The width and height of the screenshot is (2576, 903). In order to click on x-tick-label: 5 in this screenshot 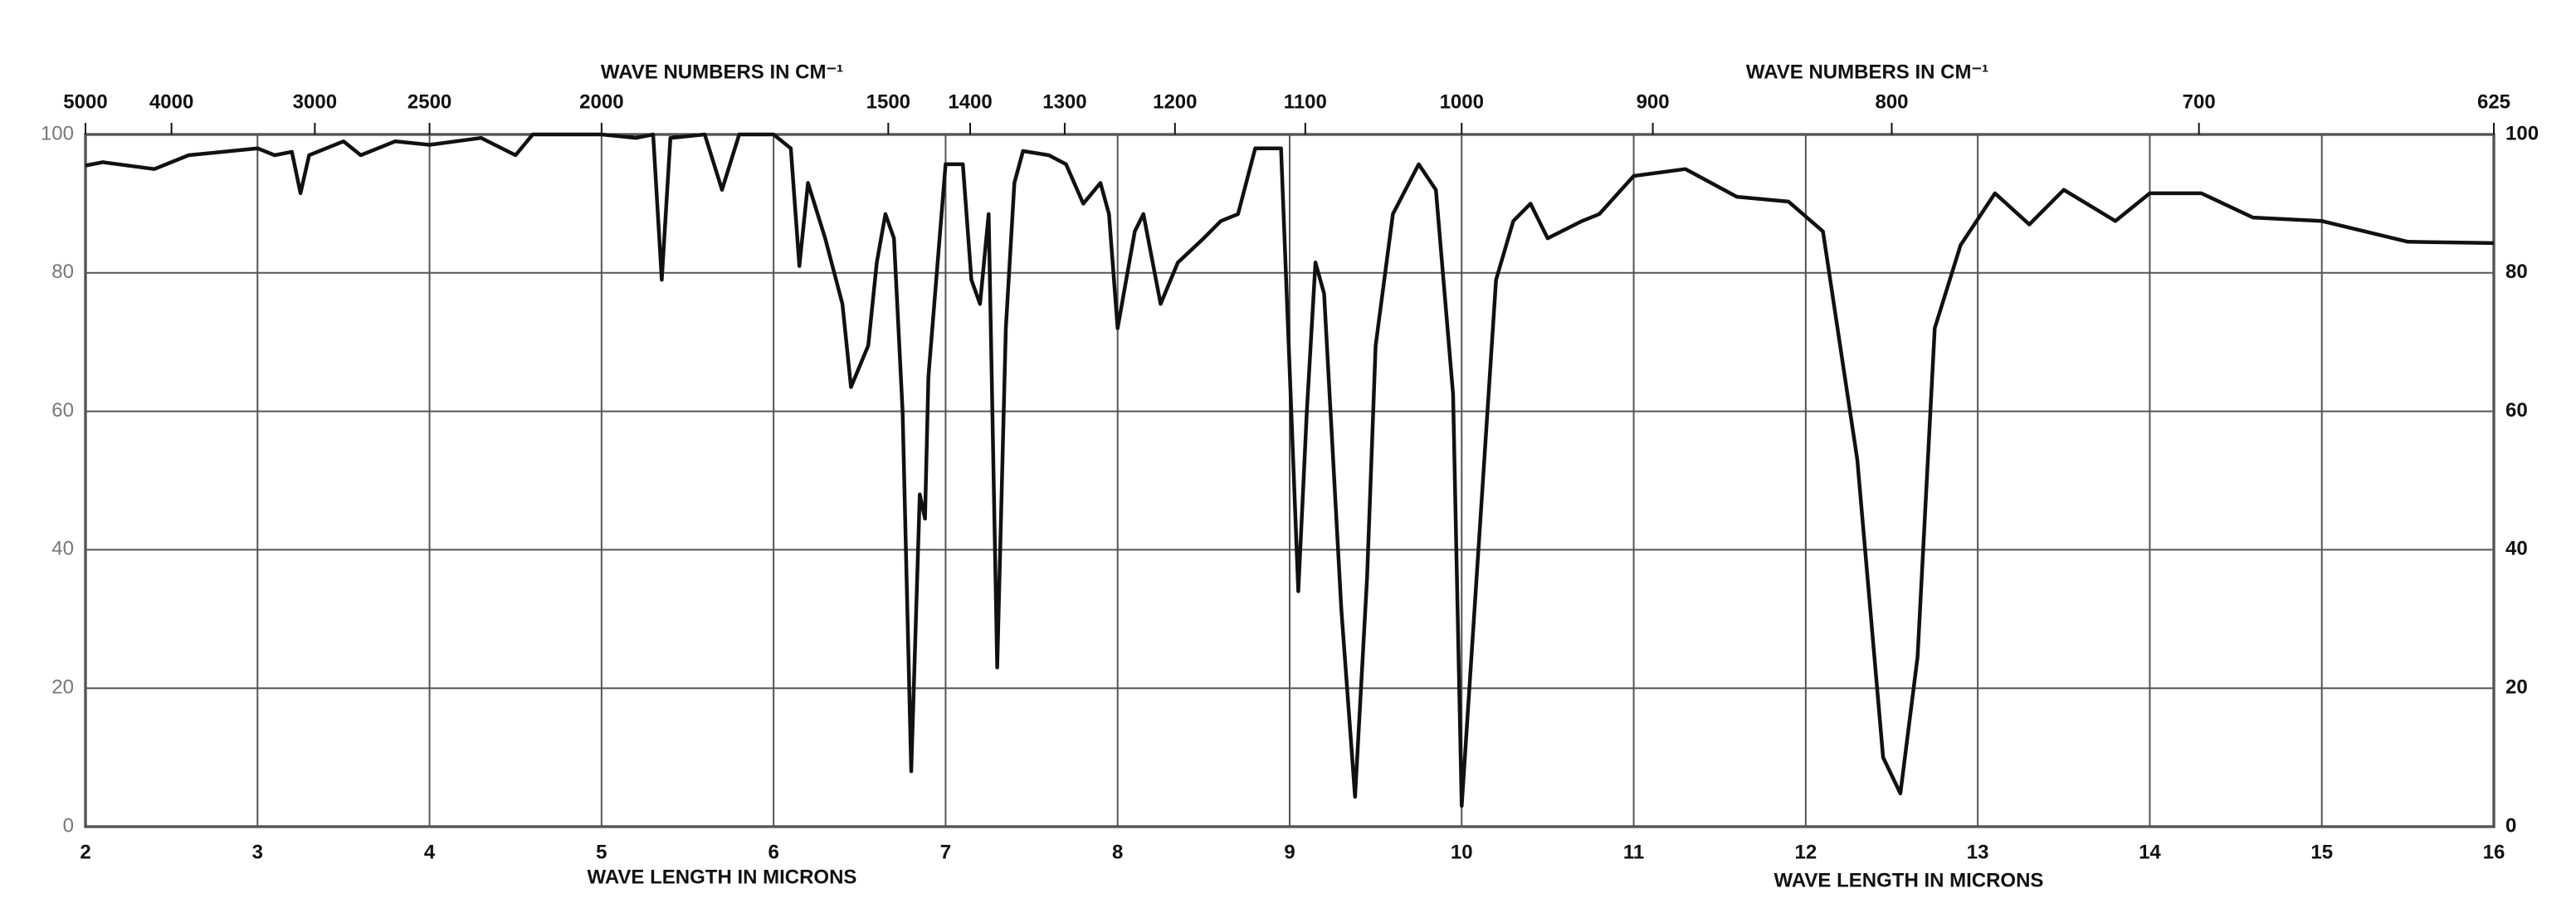, I will do `click(602, 852)`.